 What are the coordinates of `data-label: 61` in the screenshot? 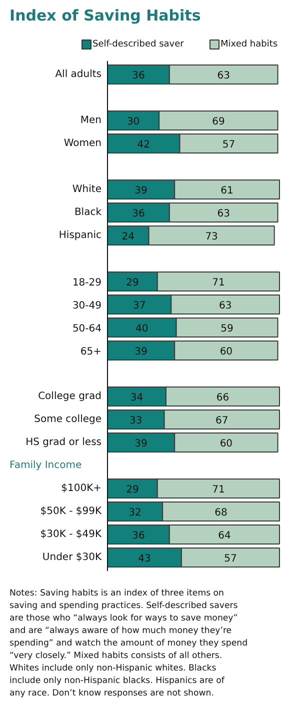 It's located at (227, 191).